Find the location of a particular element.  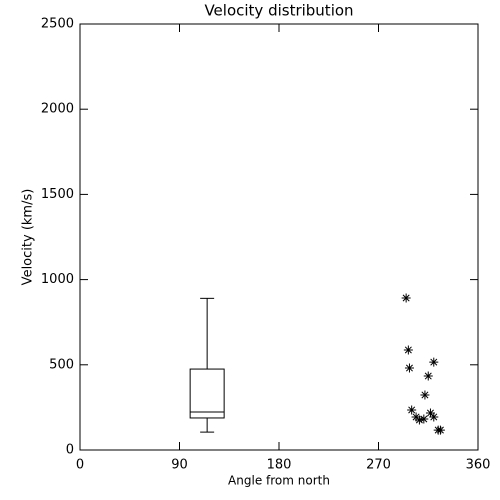

y-tick-label: 0 is located at coordinates (70, 450).